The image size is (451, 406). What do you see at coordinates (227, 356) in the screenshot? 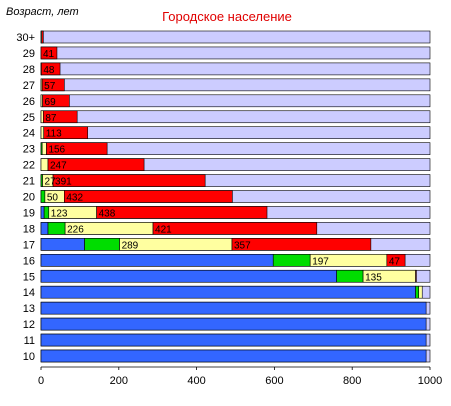
I see `bar-row-10: 10` at bounding box center [227, 356].